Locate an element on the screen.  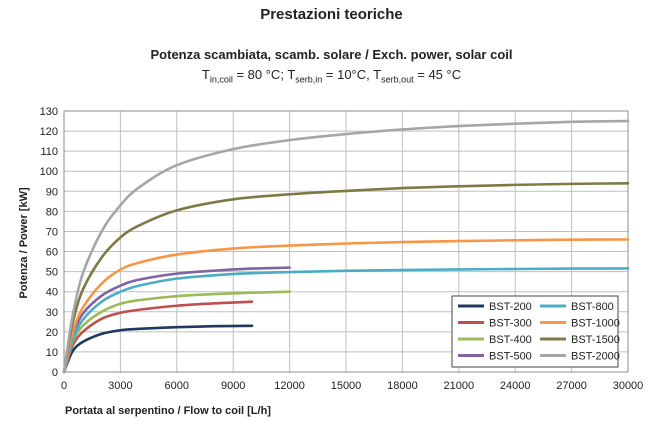
y-tick-label: 70 is located at coordinates (52, 232).